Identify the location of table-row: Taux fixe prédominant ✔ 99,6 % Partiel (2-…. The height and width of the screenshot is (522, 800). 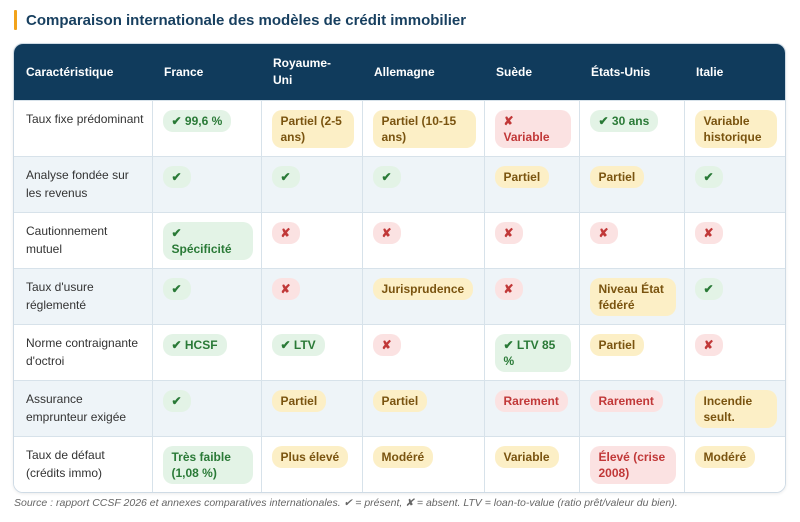
(399, 128).